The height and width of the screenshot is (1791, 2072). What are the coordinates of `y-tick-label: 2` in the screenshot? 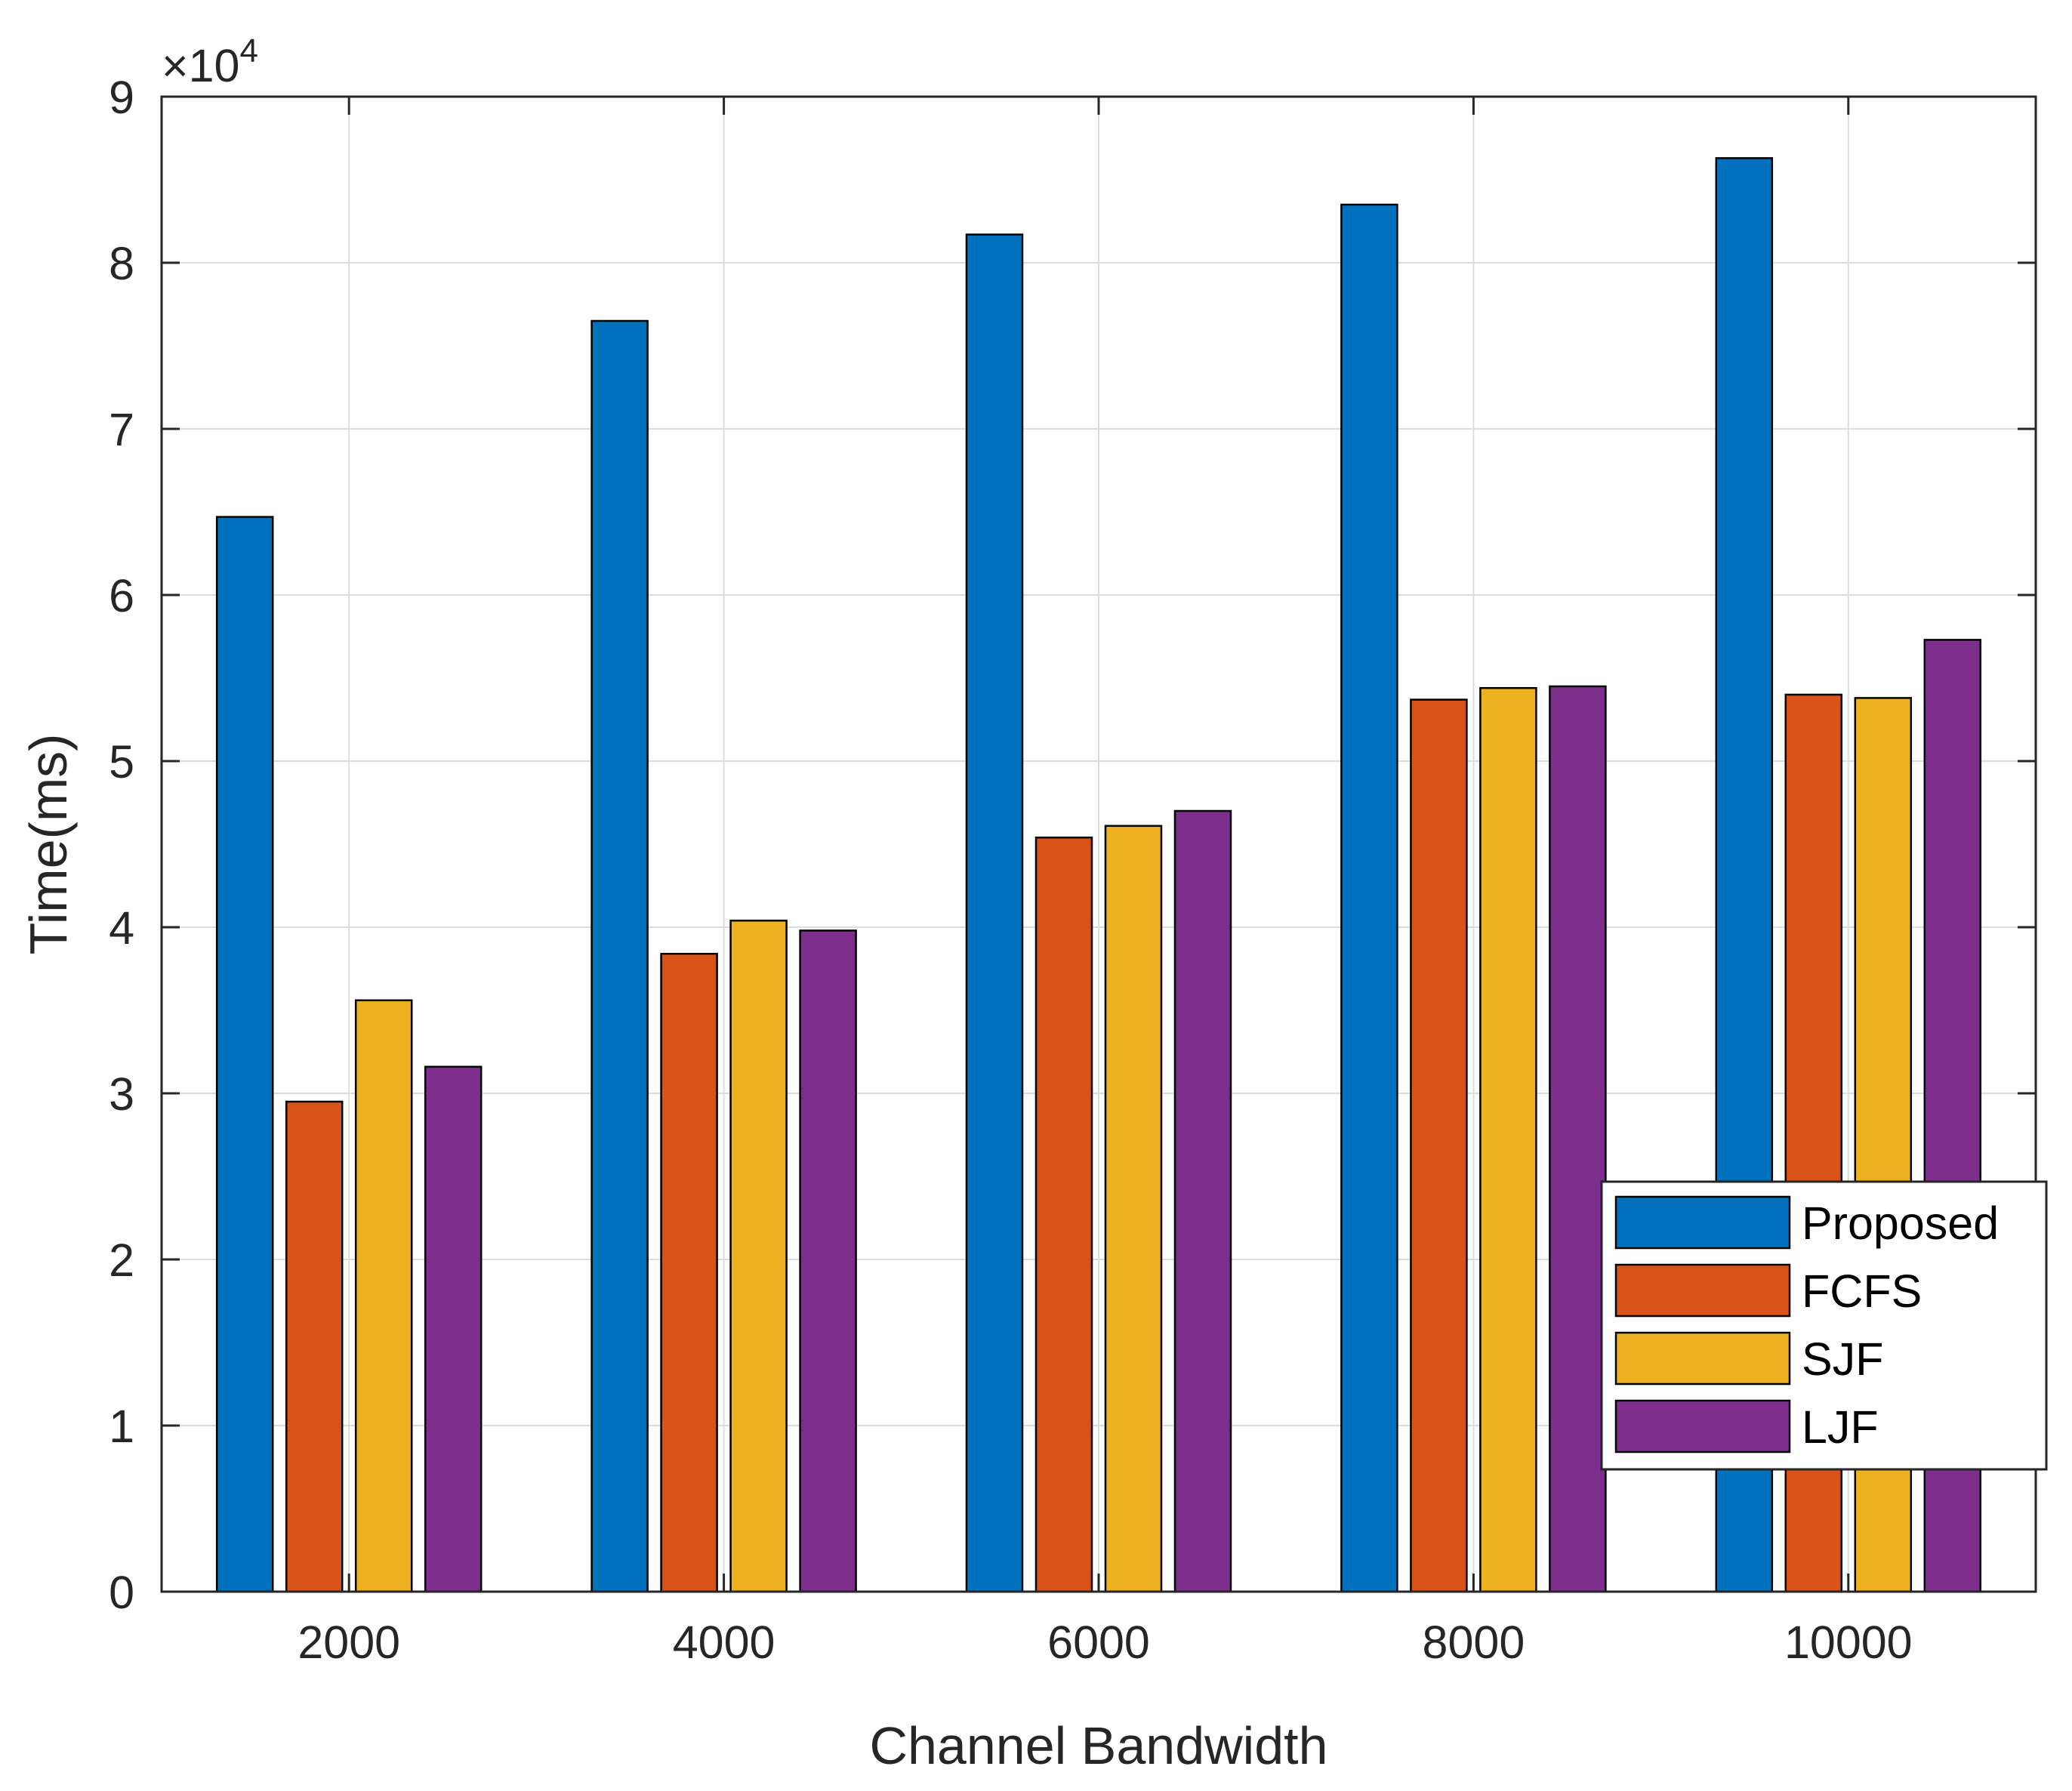 It's located at (121, 1260).